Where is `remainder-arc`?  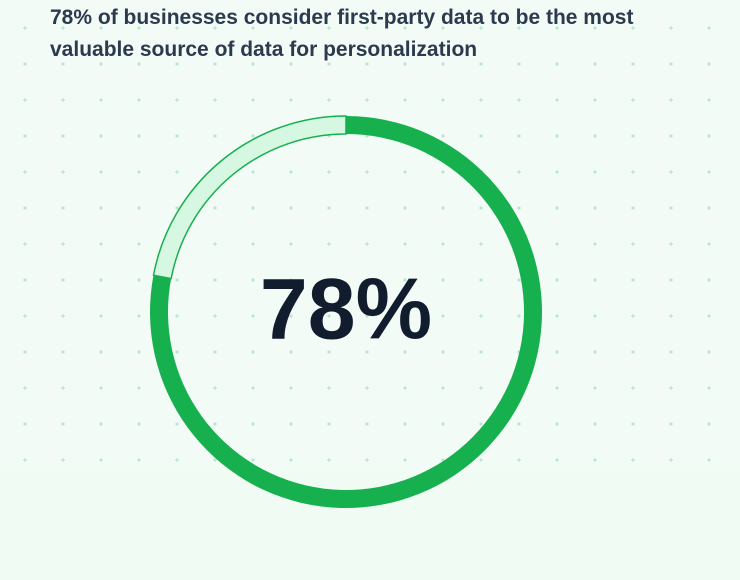
remainder-arc is located at coordinates (249, 197).